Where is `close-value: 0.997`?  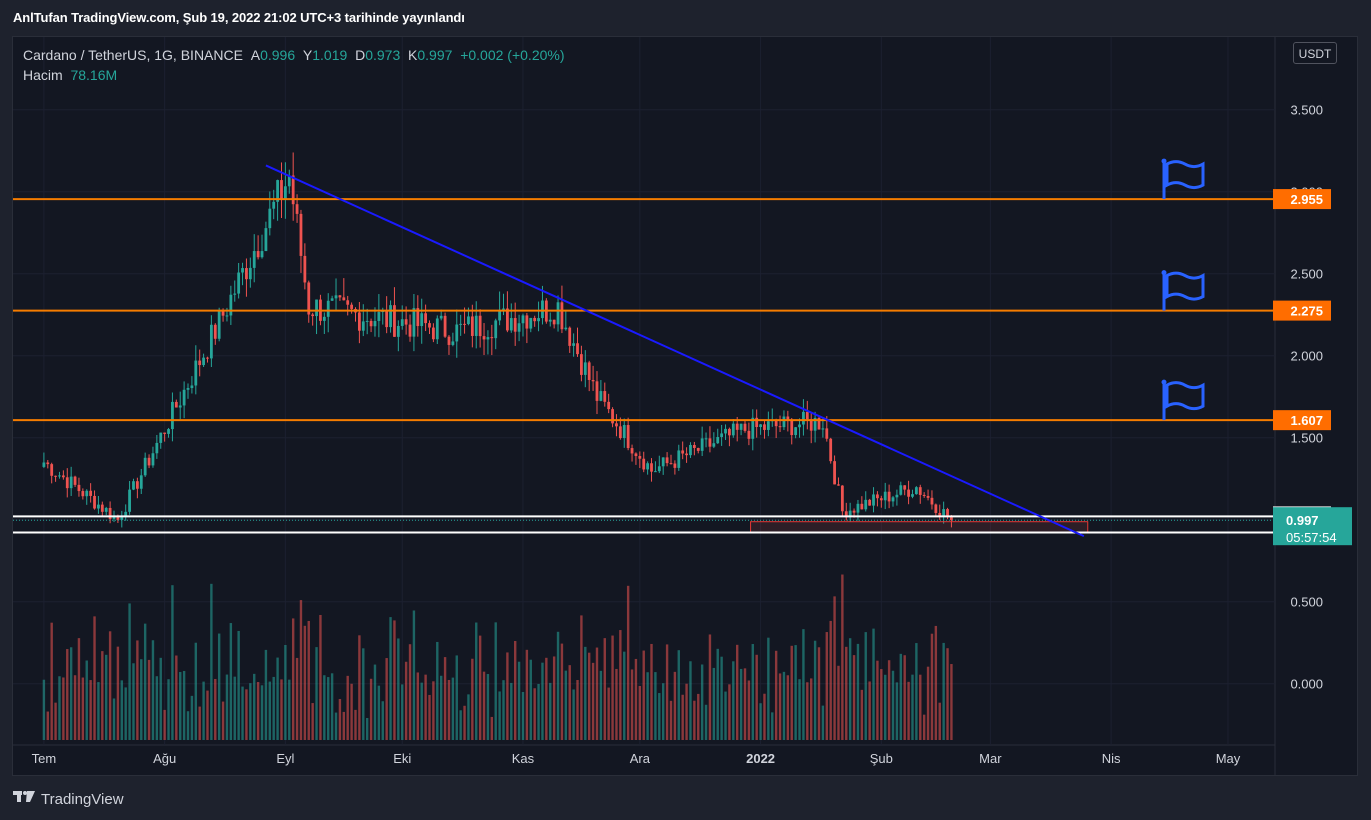 close-value: 0.997 is located at coordinates (435, 55).